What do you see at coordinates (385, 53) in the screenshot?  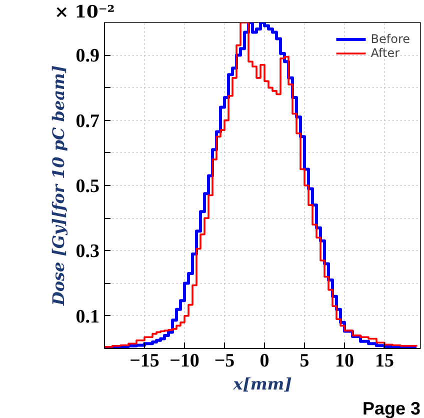 I see `legend-label: After` at bounding box center [385, 53].